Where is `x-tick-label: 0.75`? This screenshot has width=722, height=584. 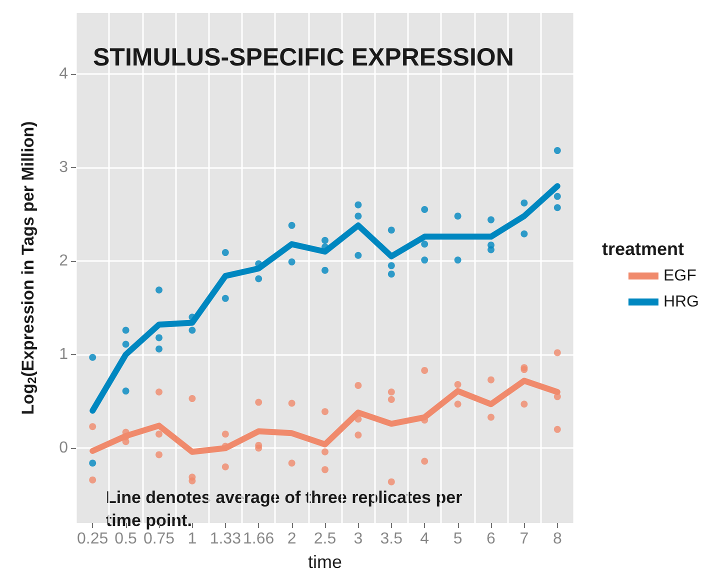
x-tick-label: 0.75 is located at coordinates (159, 539).